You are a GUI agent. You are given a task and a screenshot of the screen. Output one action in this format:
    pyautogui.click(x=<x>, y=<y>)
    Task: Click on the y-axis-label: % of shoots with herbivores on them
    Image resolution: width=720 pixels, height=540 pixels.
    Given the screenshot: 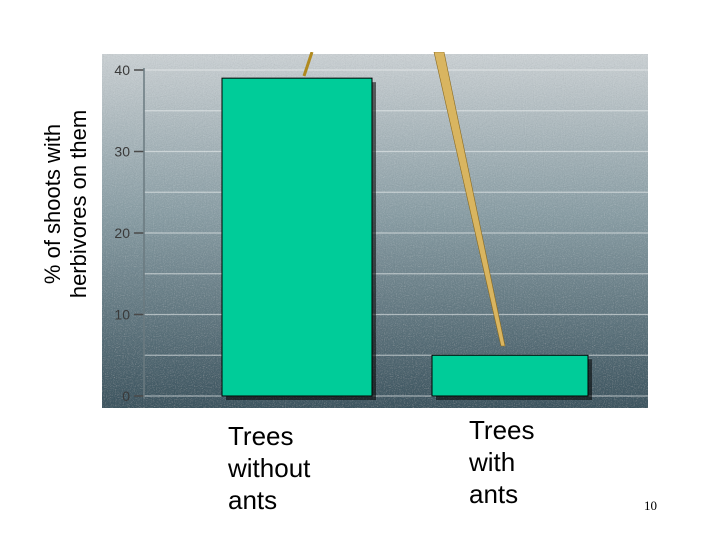 What is the action you would take?
    pyautogui.click(x=66, y=204)
    